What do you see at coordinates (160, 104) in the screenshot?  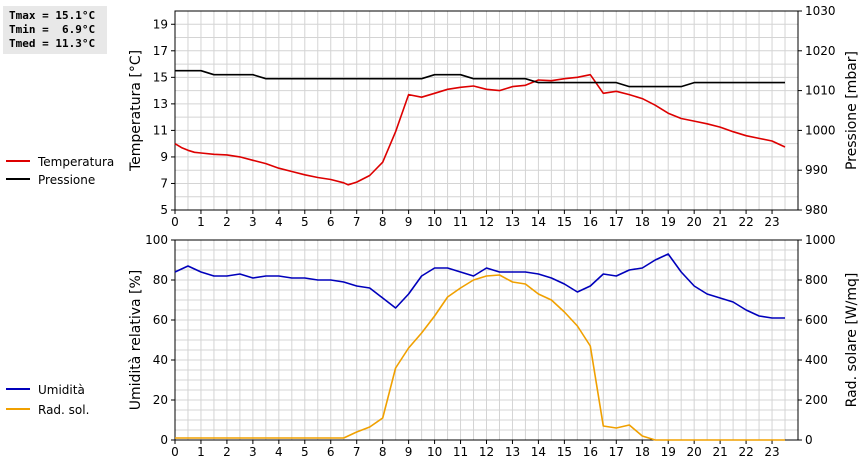 I see `left-tick-label: 13` at bounding box center [160, 104].